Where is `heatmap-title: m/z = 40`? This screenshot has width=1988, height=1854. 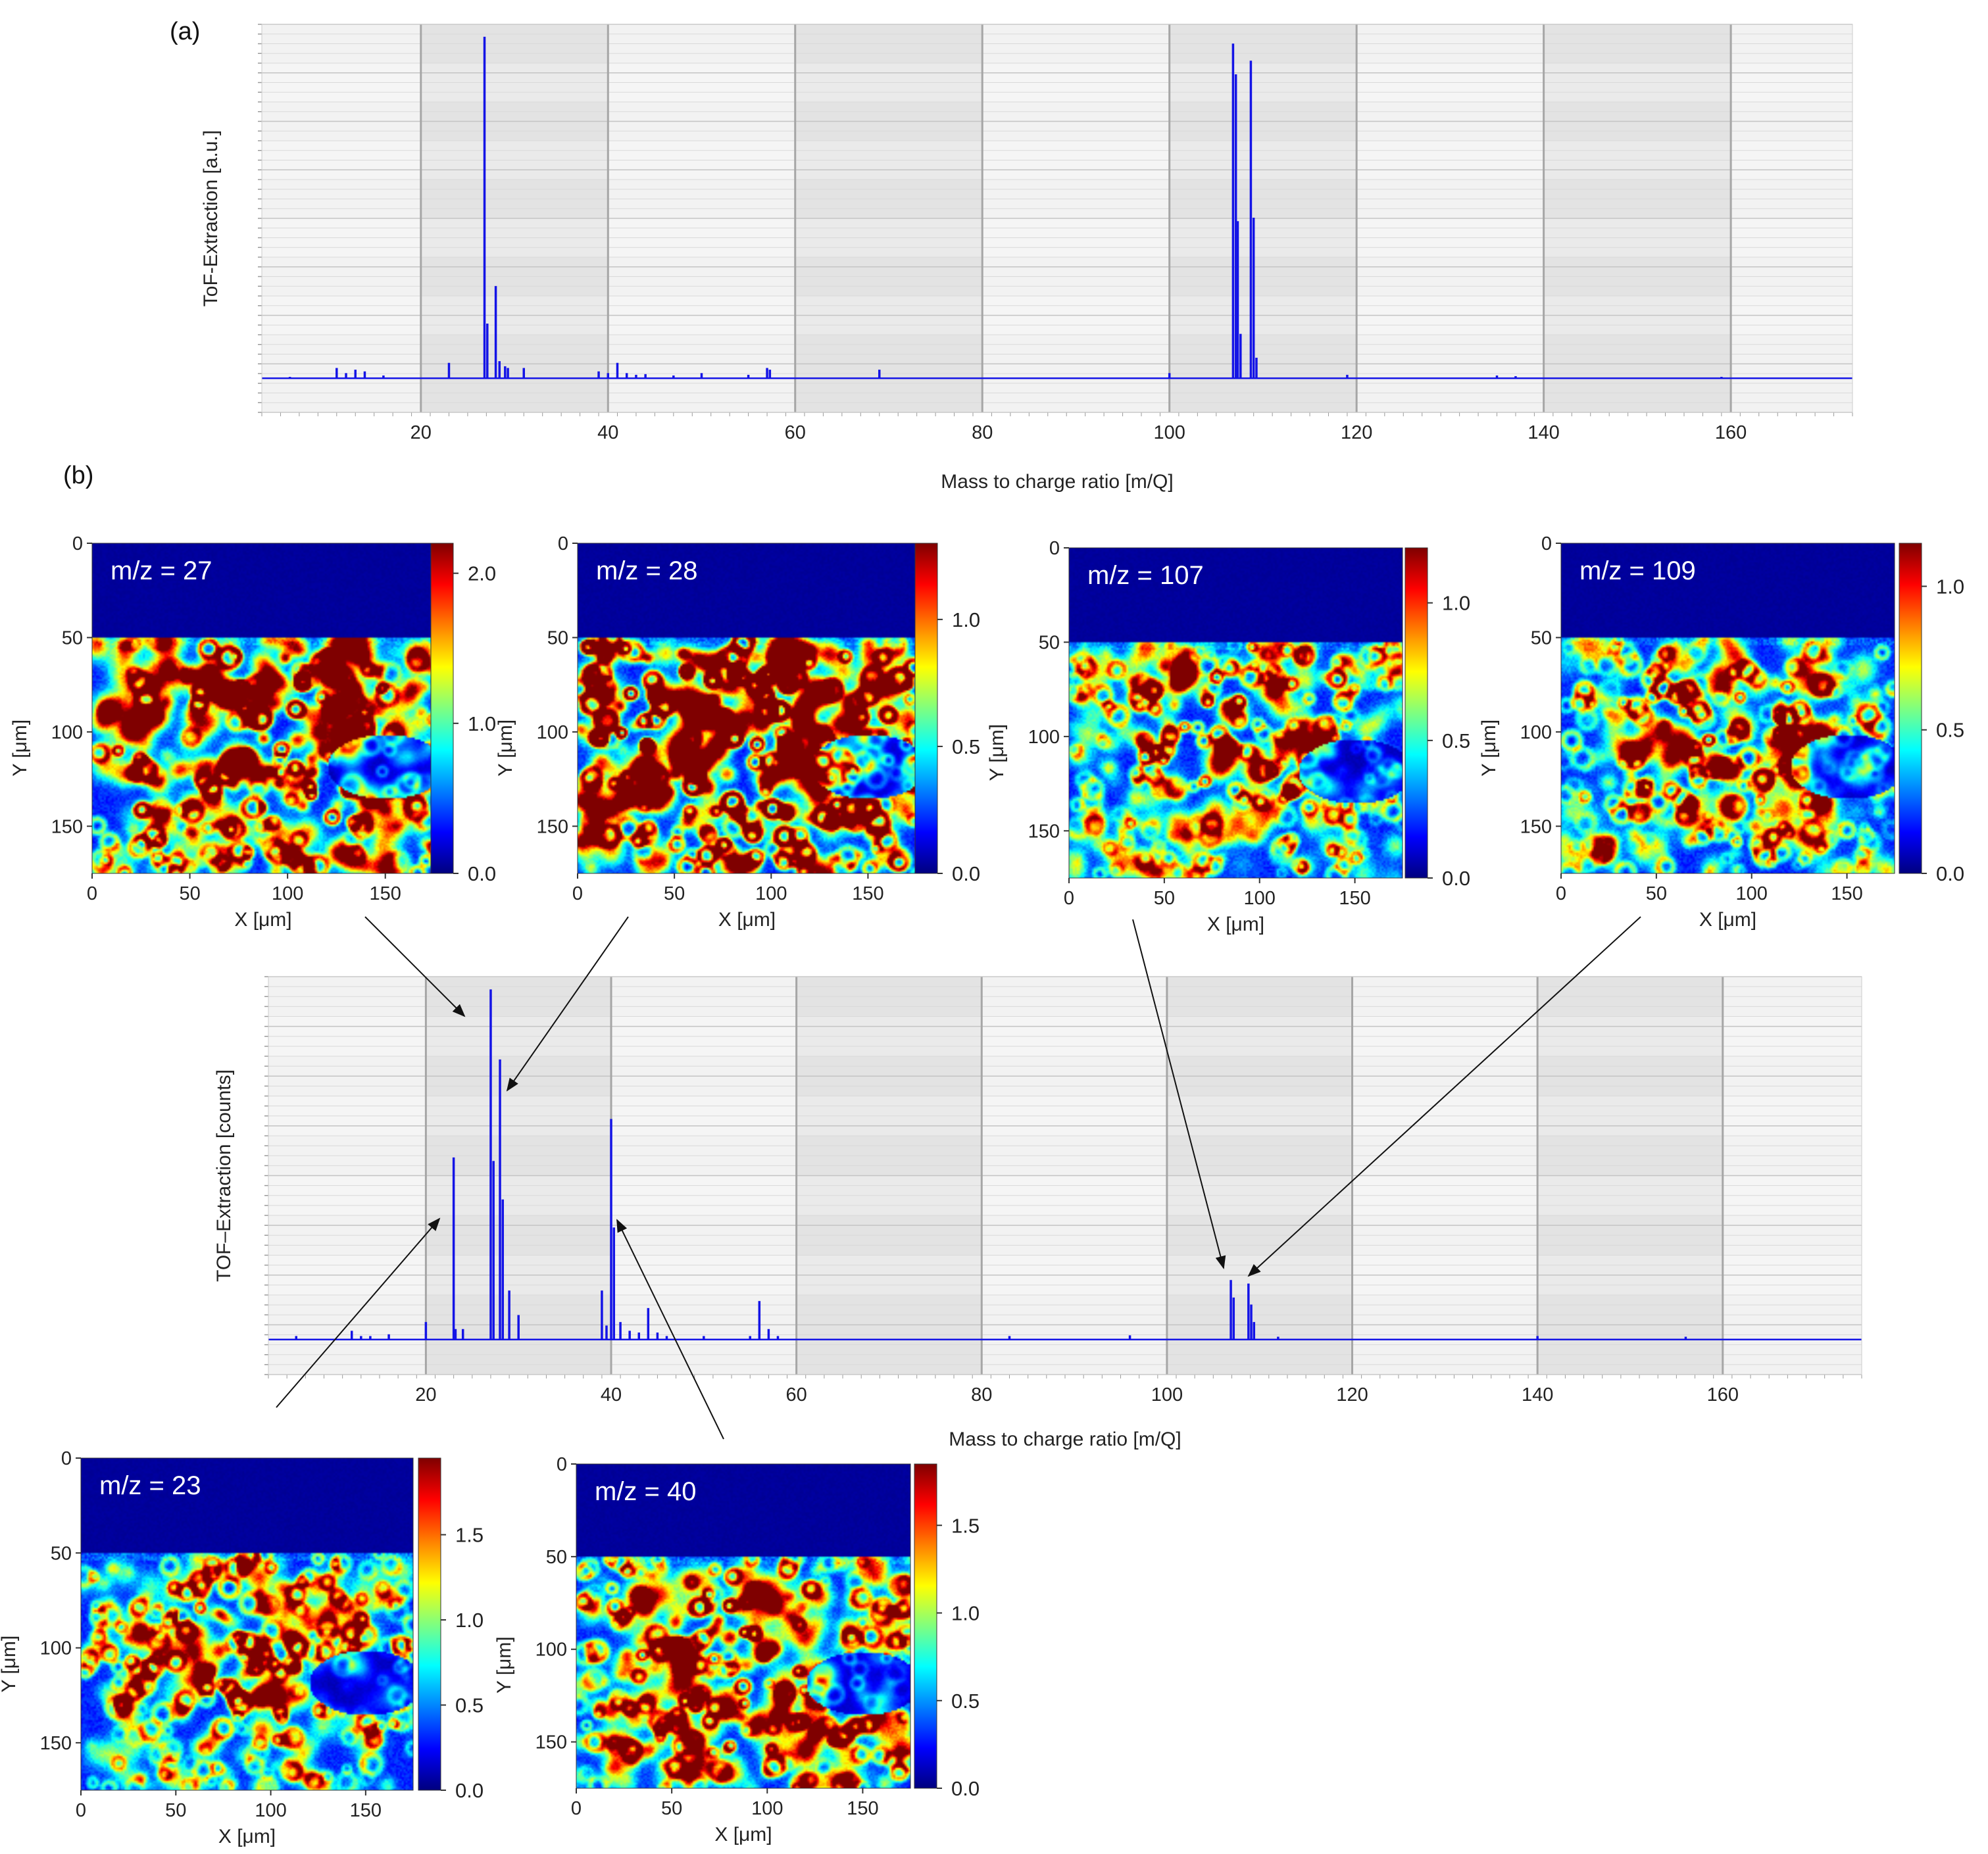 heatmap-title: m/z = 40 is located at coordinates (646, 1492).